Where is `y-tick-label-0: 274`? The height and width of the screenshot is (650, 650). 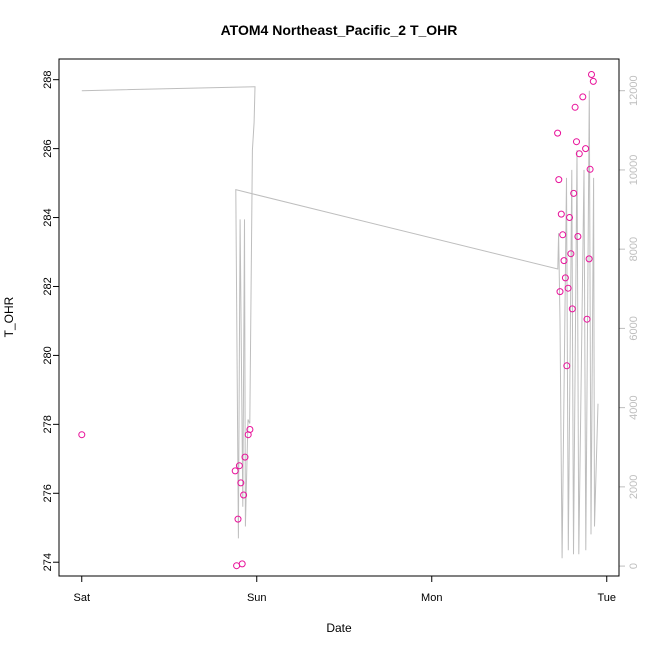 y-tick-label-0: 274 is located at coordinates (48, 562).